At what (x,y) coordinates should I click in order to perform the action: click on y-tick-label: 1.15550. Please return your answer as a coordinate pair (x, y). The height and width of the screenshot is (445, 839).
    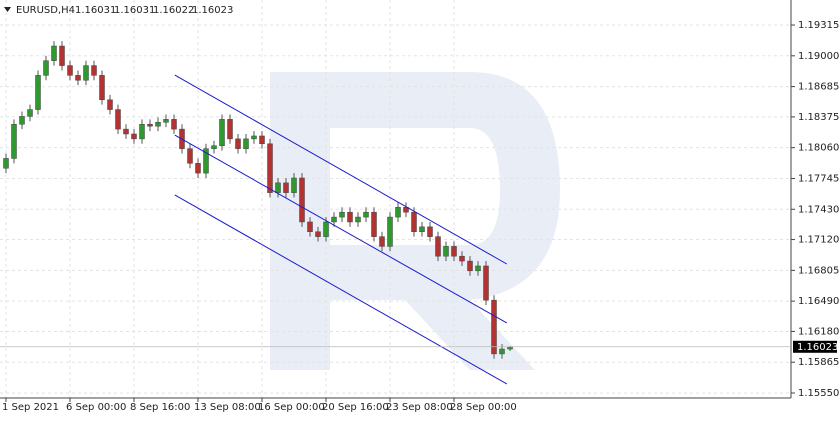
    Looking at the image, I should click on (818, 393).